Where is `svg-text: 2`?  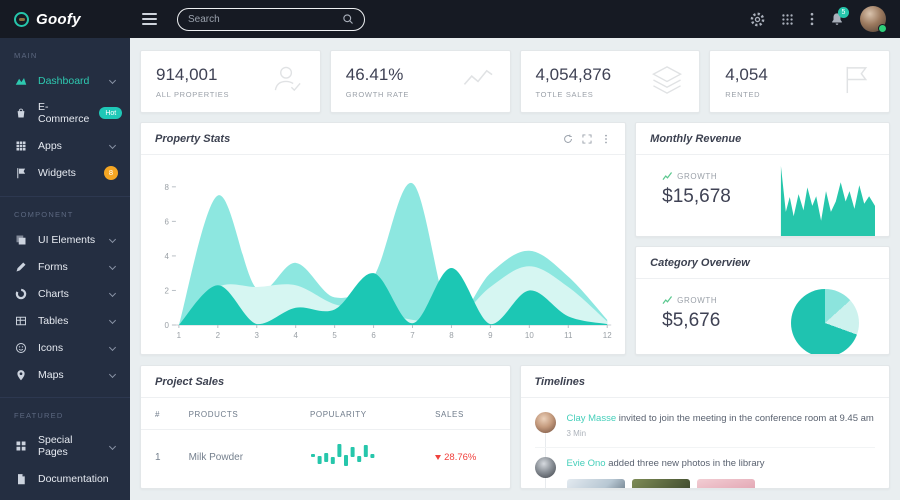
svg-text: 2 is located at coordinates (166, 290).